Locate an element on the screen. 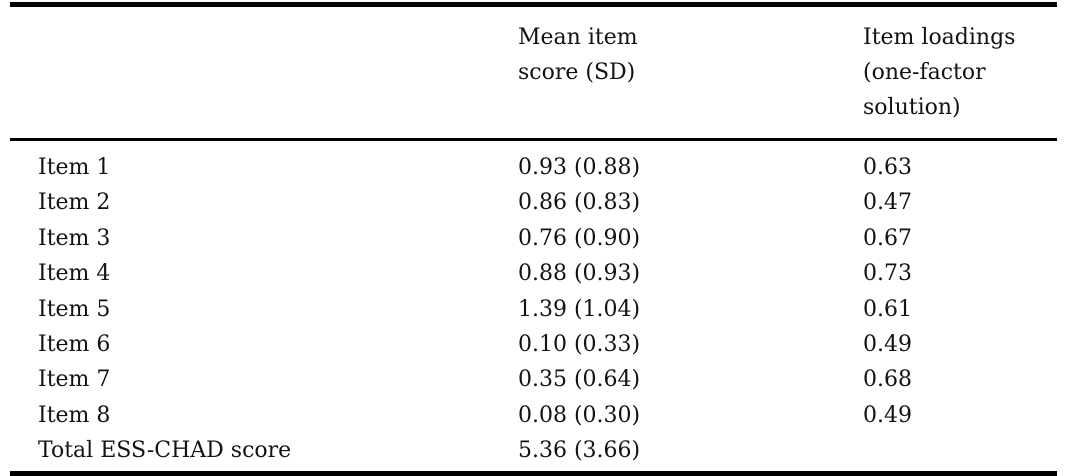 This screenshot has height=476, width=1065. row-label-cell: Item 6 is located at coordinates (74, 345).